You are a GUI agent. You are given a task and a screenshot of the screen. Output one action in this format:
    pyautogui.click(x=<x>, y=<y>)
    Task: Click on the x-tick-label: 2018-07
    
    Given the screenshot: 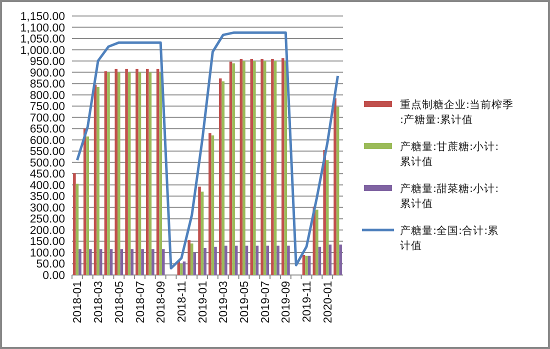 What is the action you would take?
    pyautogui.click(x=140, y=302)
    